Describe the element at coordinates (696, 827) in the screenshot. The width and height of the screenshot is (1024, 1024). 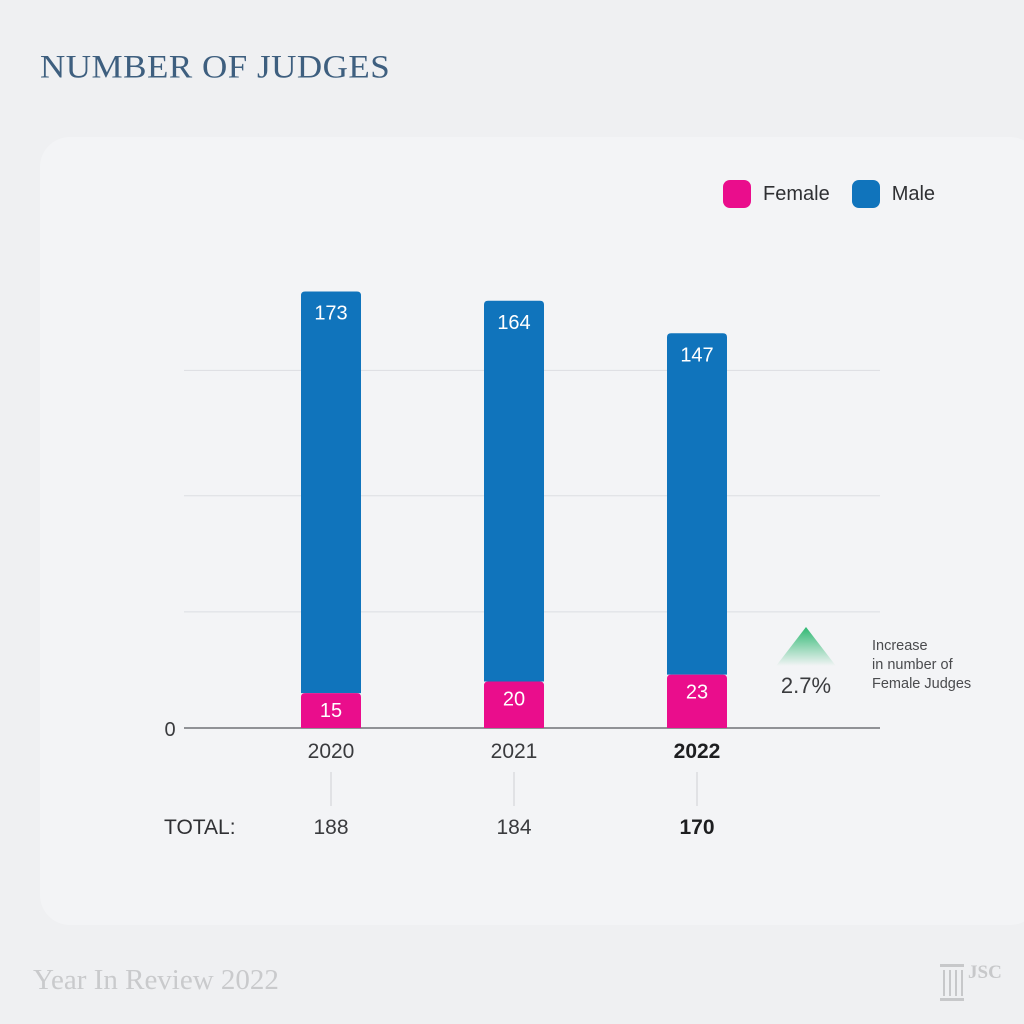
I see `total-value-2022: 170` at that location.